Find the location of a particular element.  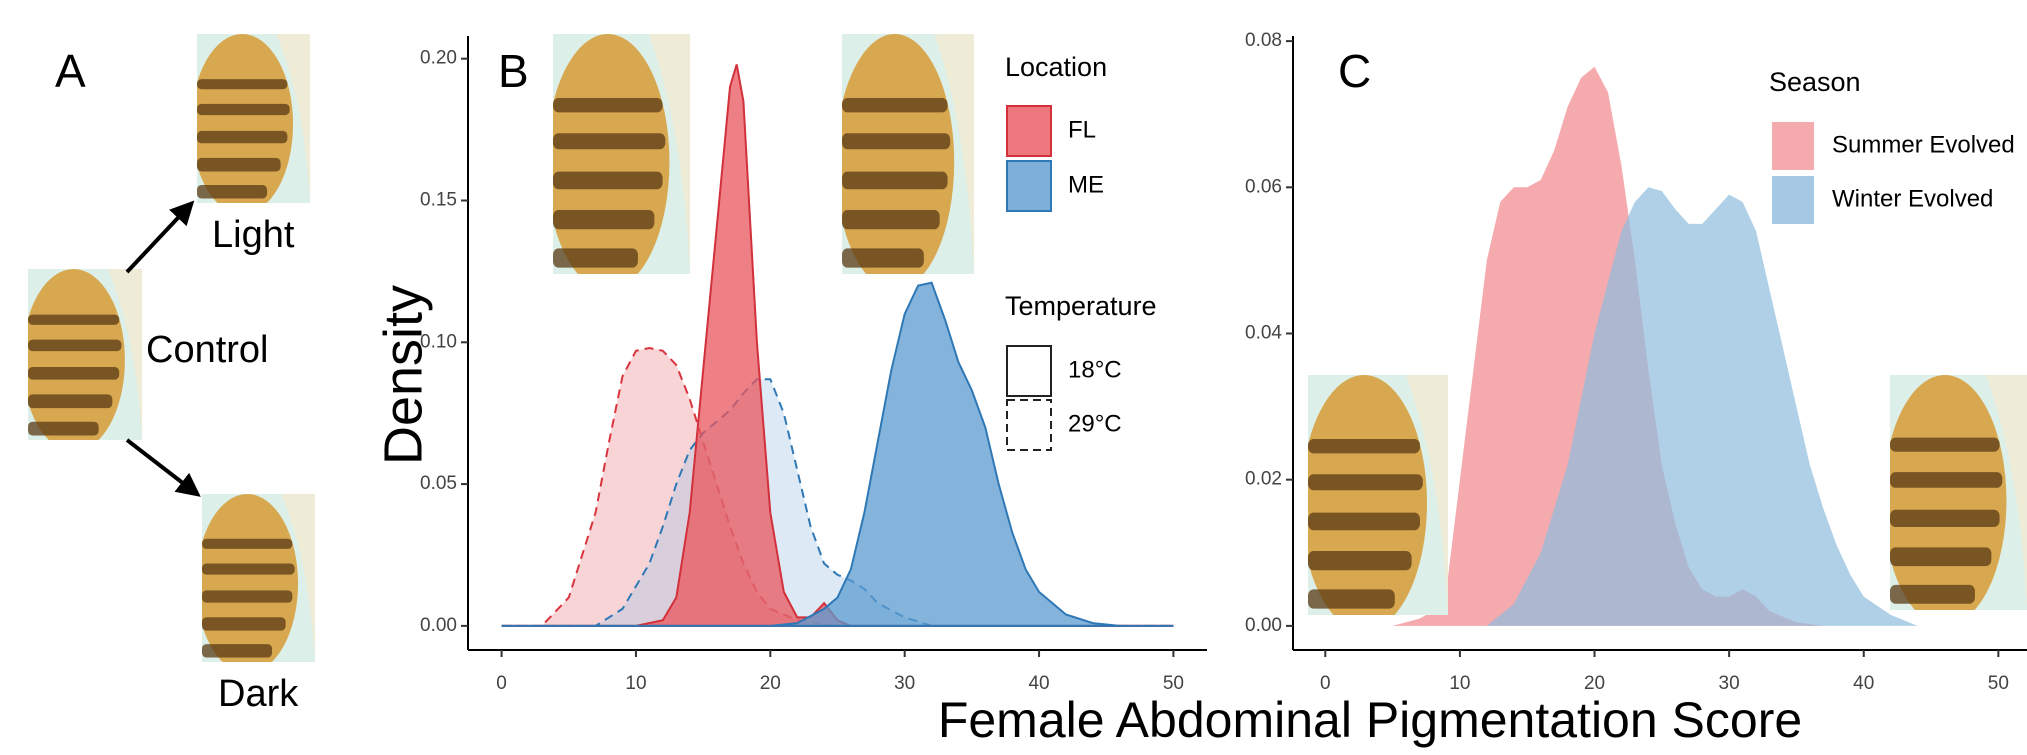

legend-title: Season is located at coordinates (1815, 82).